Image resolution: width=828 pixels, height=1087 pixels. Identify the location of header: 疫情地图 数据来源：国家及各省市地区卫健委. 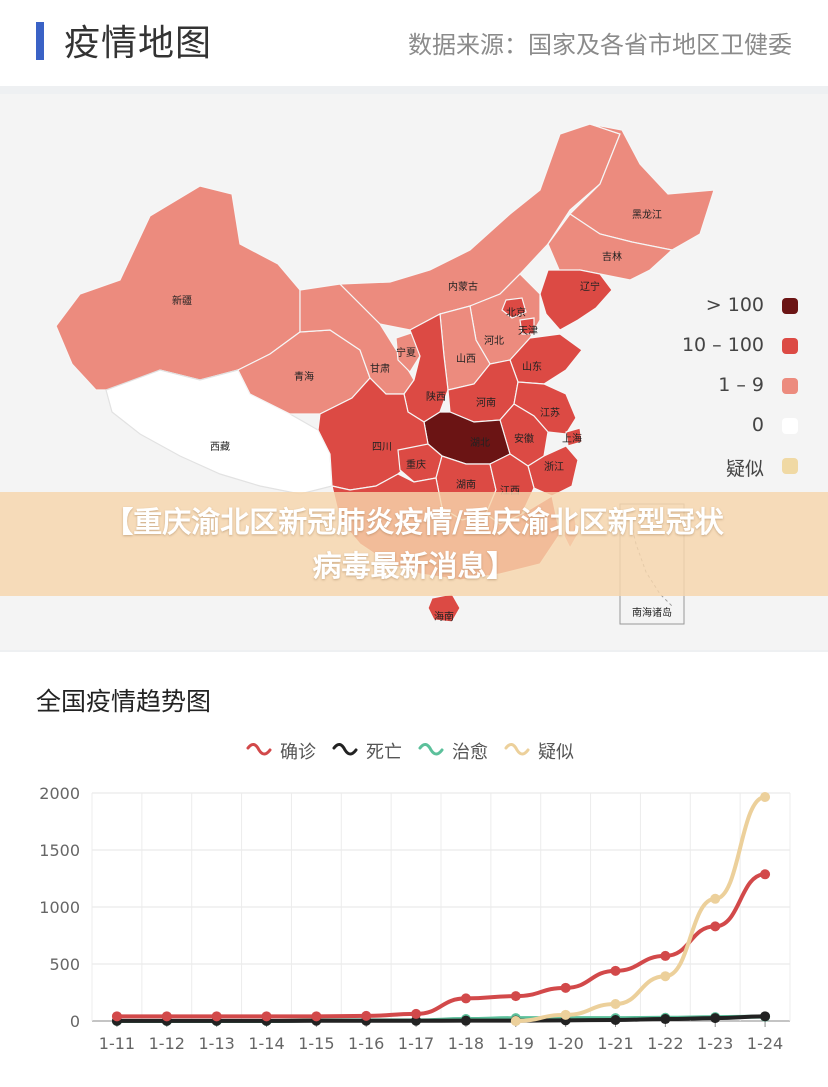
(414, 43).